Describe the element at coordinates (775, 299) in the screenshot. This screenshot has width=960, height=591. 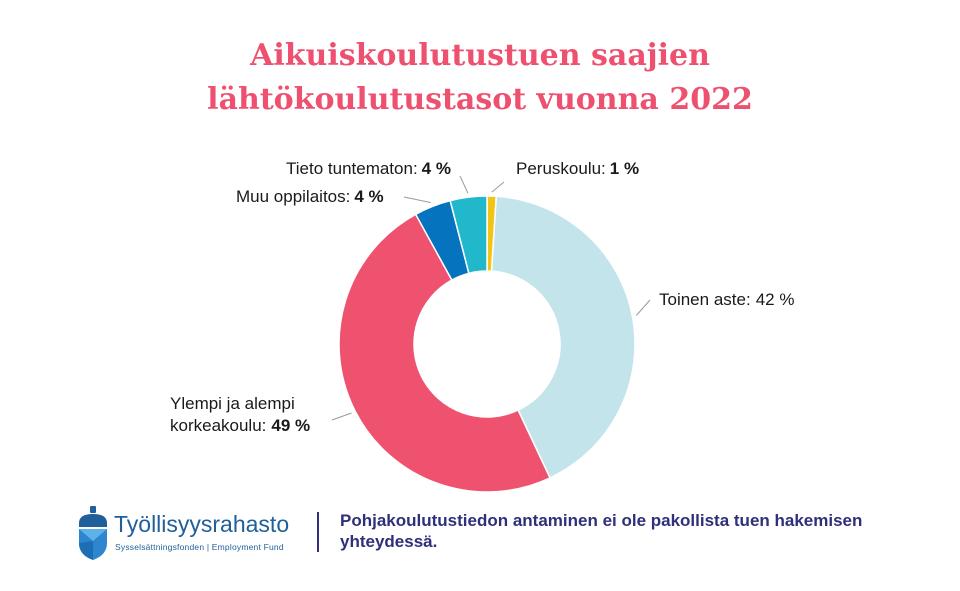
I see `value-toinen-aste: 42 %` at that location.